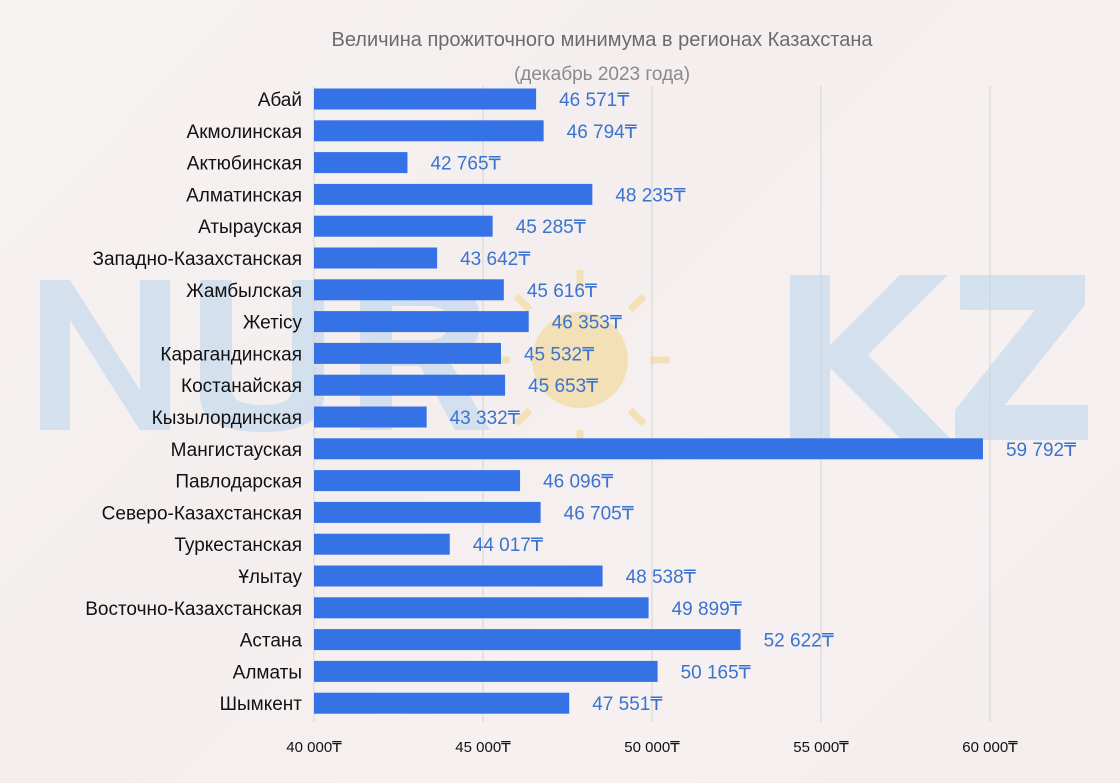 This screenshot has height=783, width=1120. I want to click on category-label: Астана, so click(271, 641).